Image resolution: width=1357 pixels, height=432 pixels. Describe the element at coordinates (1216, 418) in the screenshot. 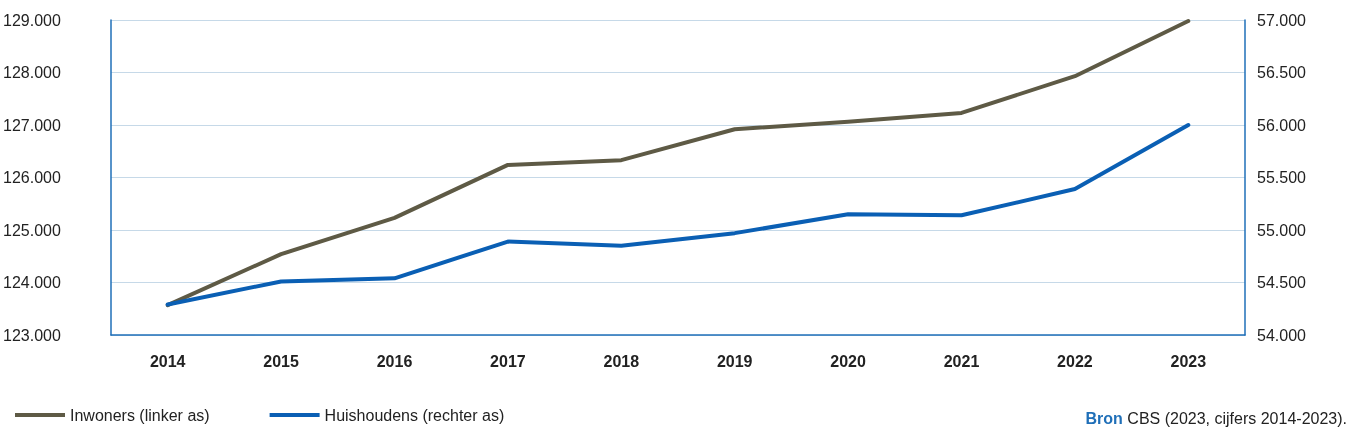

I see `text: Bron CBS (2023, cijfers 2014-2023).` at that location.